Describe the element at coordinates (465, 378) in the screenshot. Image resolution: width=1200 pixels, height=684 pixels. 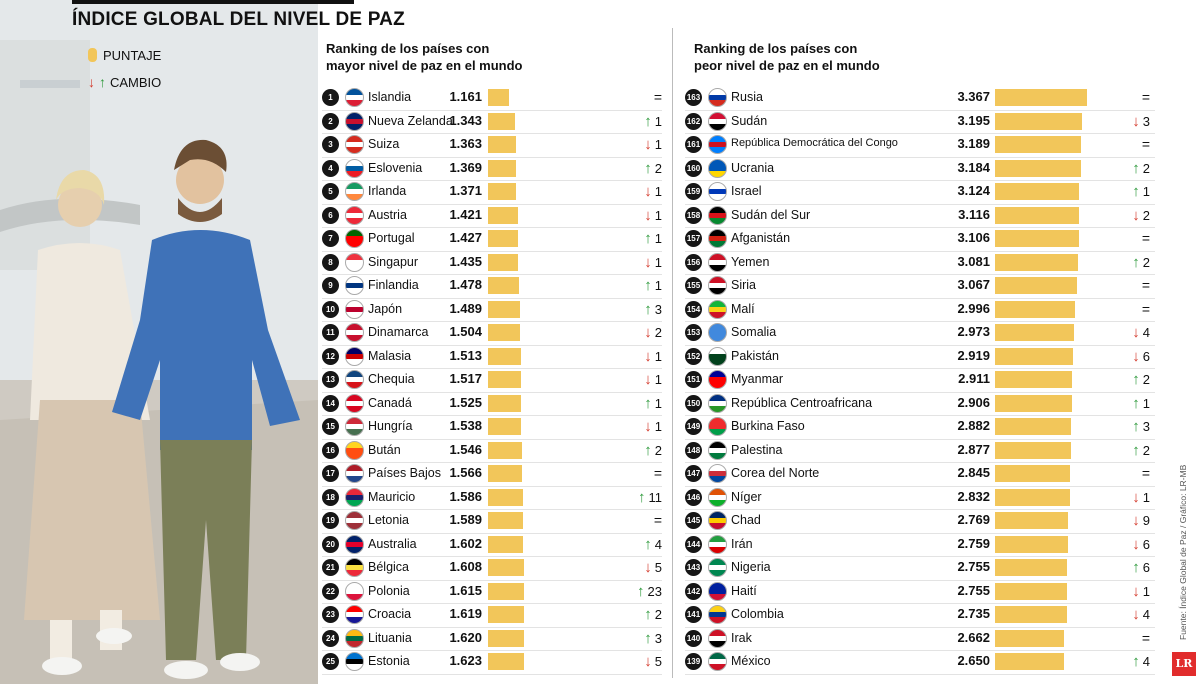
I see `score-value: 1.517` at that location.